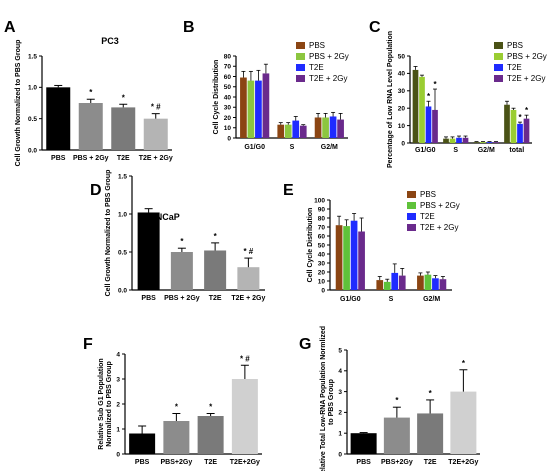 The image size is (550, 471). Describe the element at coordinates (328, 78) in the screenshot. I see `legend-entry: T2E + 2Gy` at that location.